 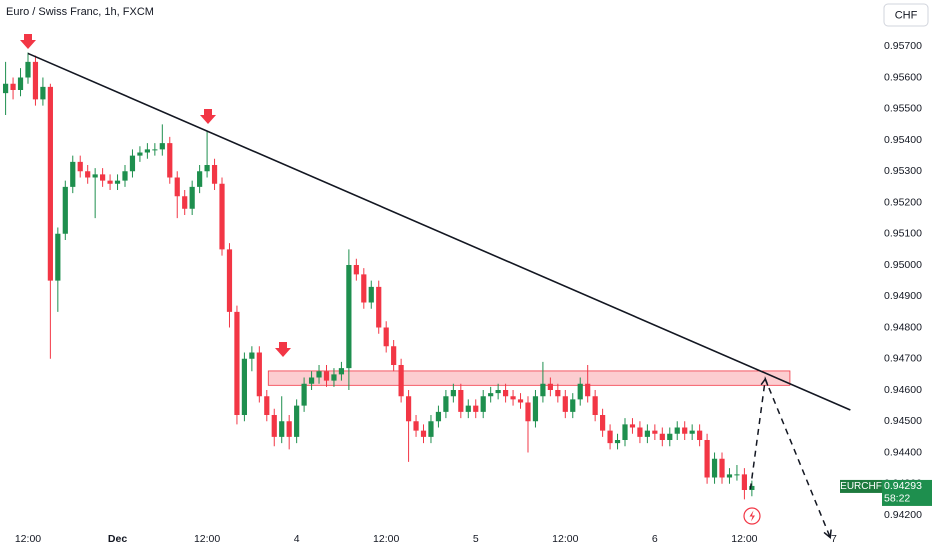 I want to click on price-label-value-box, so click(x=907, y=492).